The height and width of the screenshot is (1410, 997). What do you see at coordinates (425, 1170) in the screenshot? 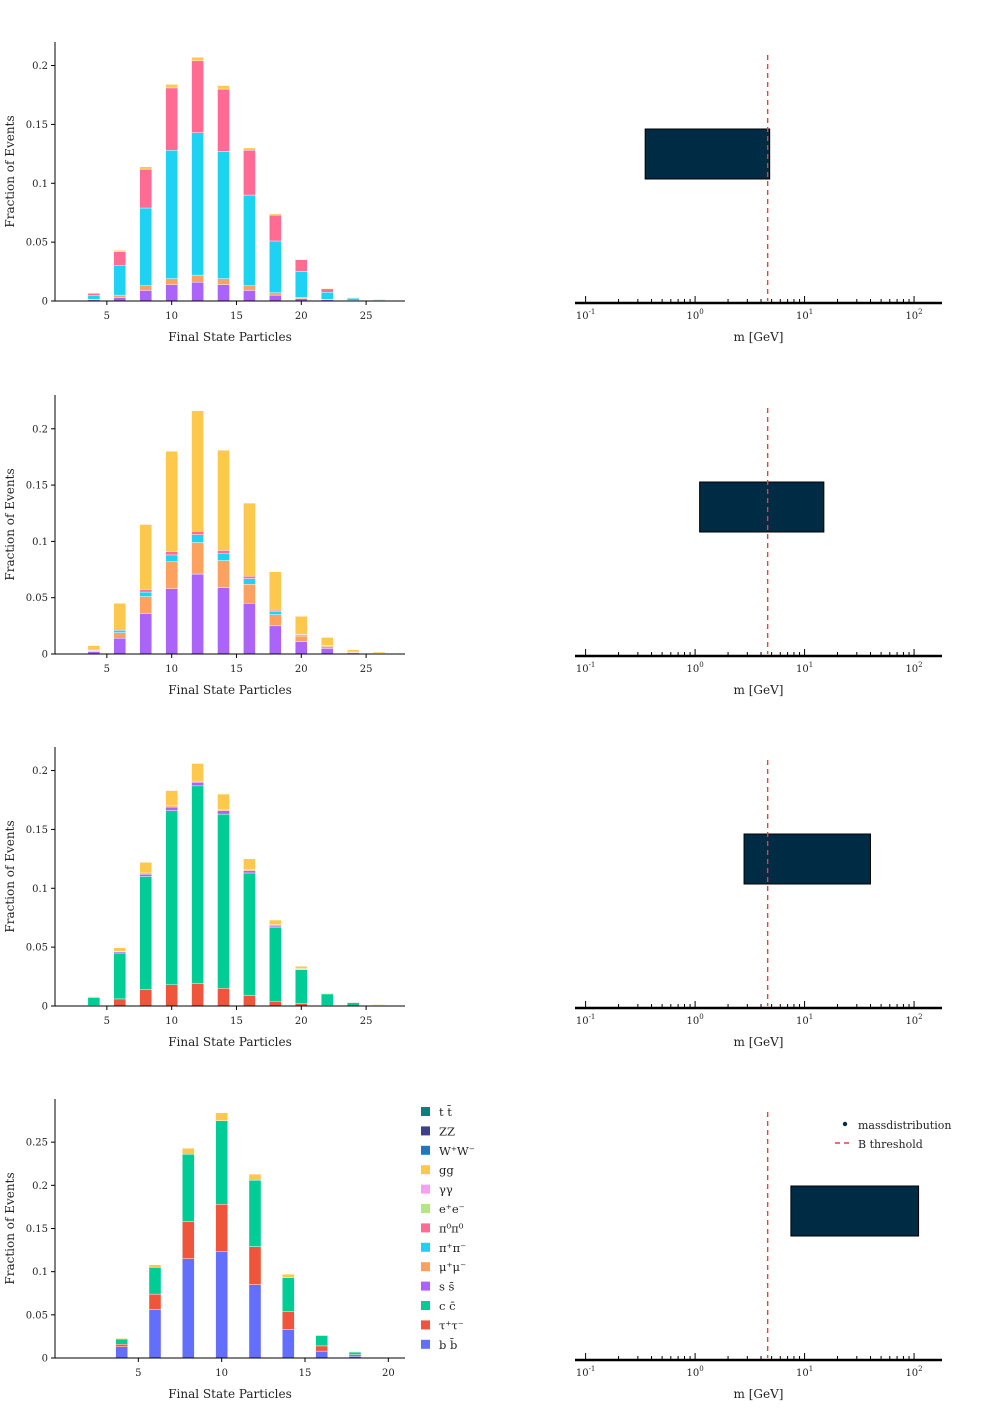
I see `legend-swatch-gg` at bounding box center [425, 1170].